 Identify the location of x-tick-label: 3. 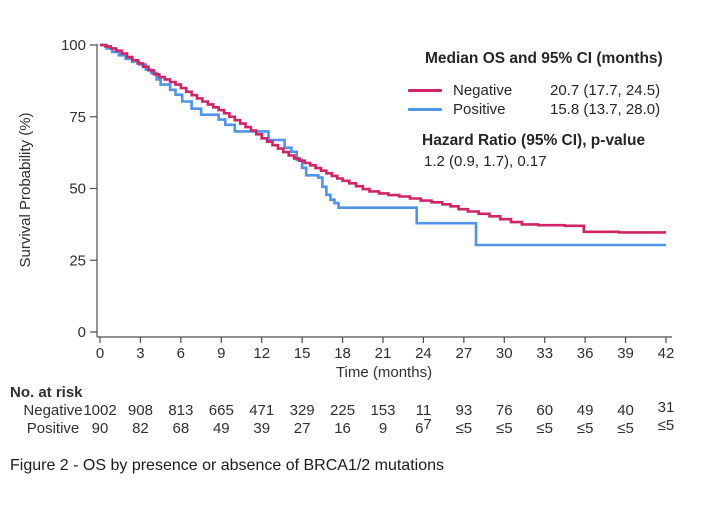
(140, 353).